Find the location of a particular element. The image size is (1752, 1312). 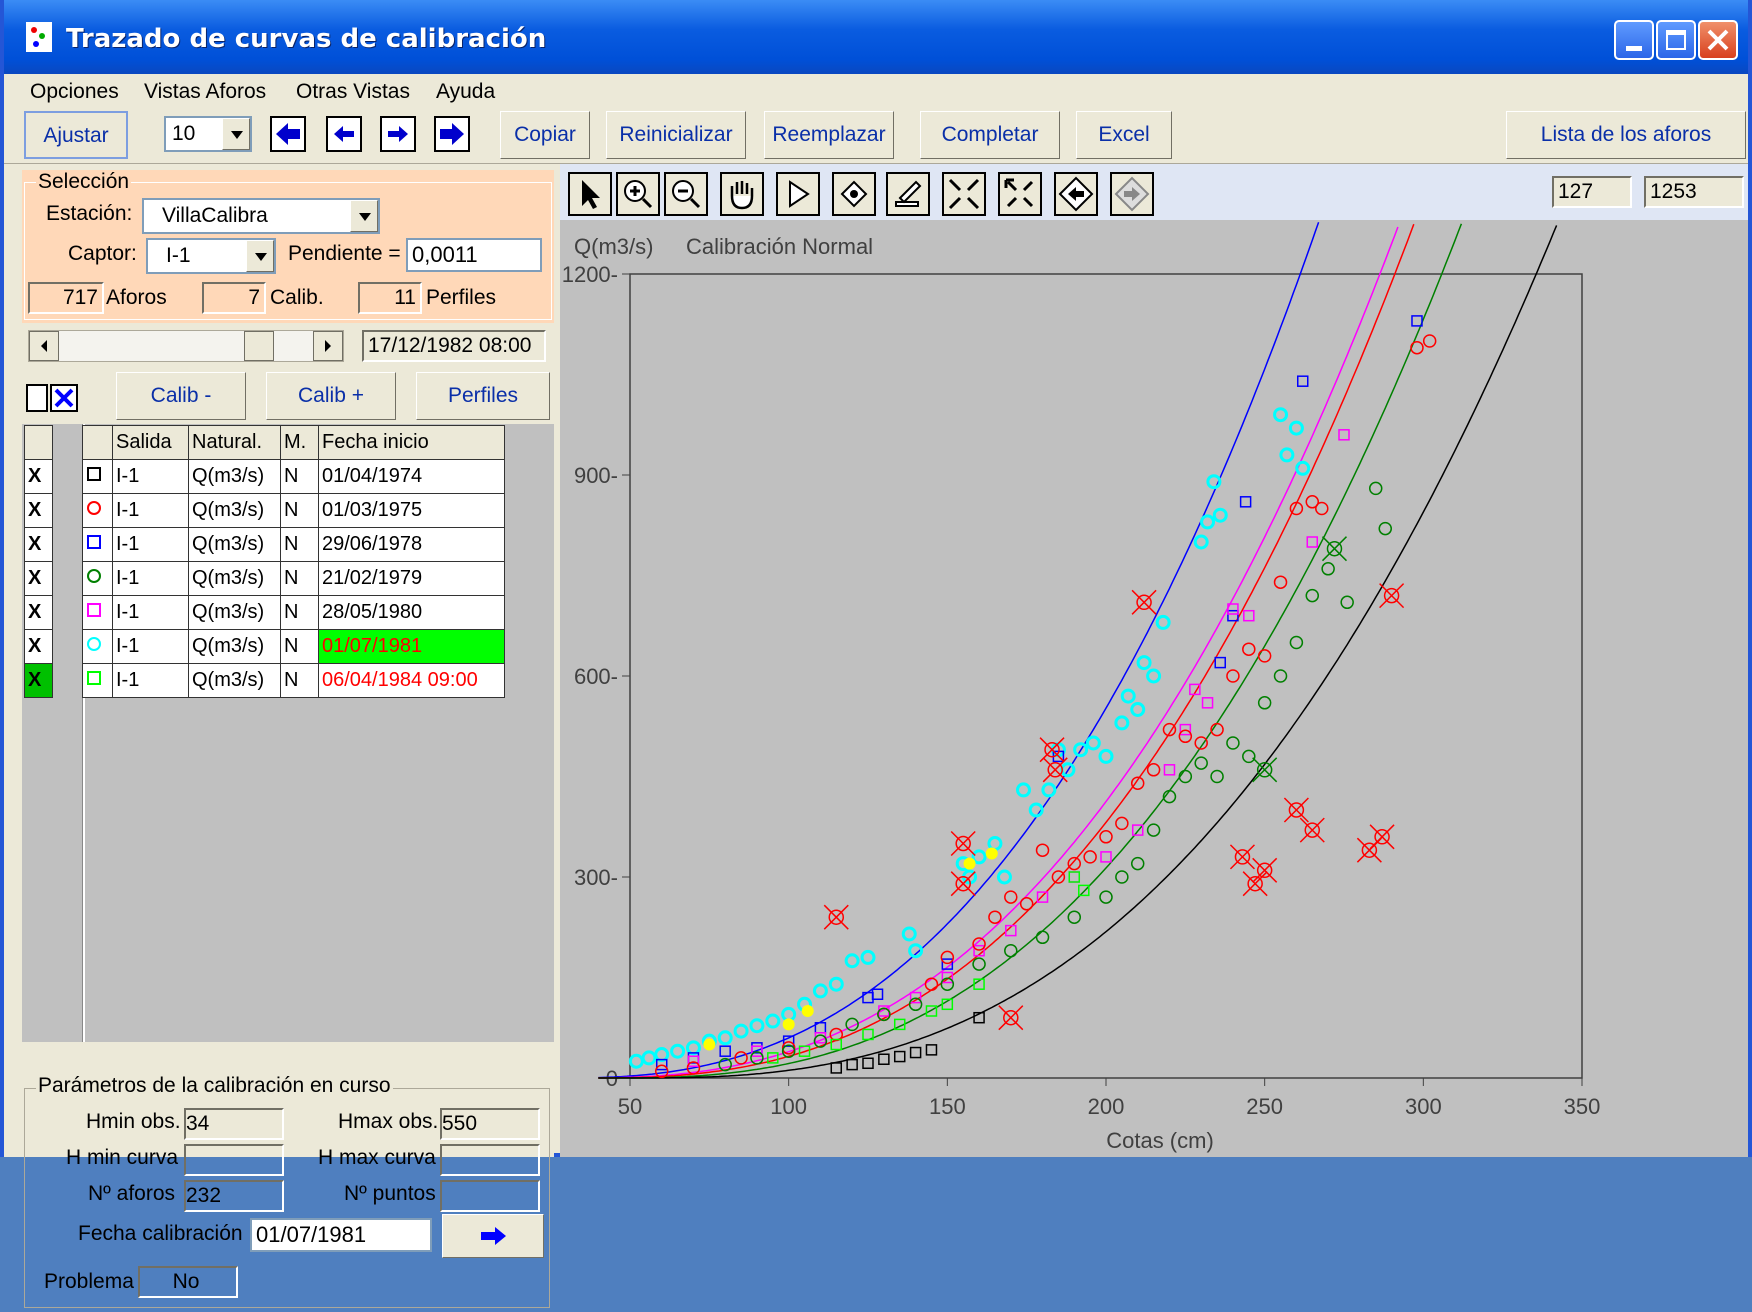

header-gap is located at coordinates (67, 442).